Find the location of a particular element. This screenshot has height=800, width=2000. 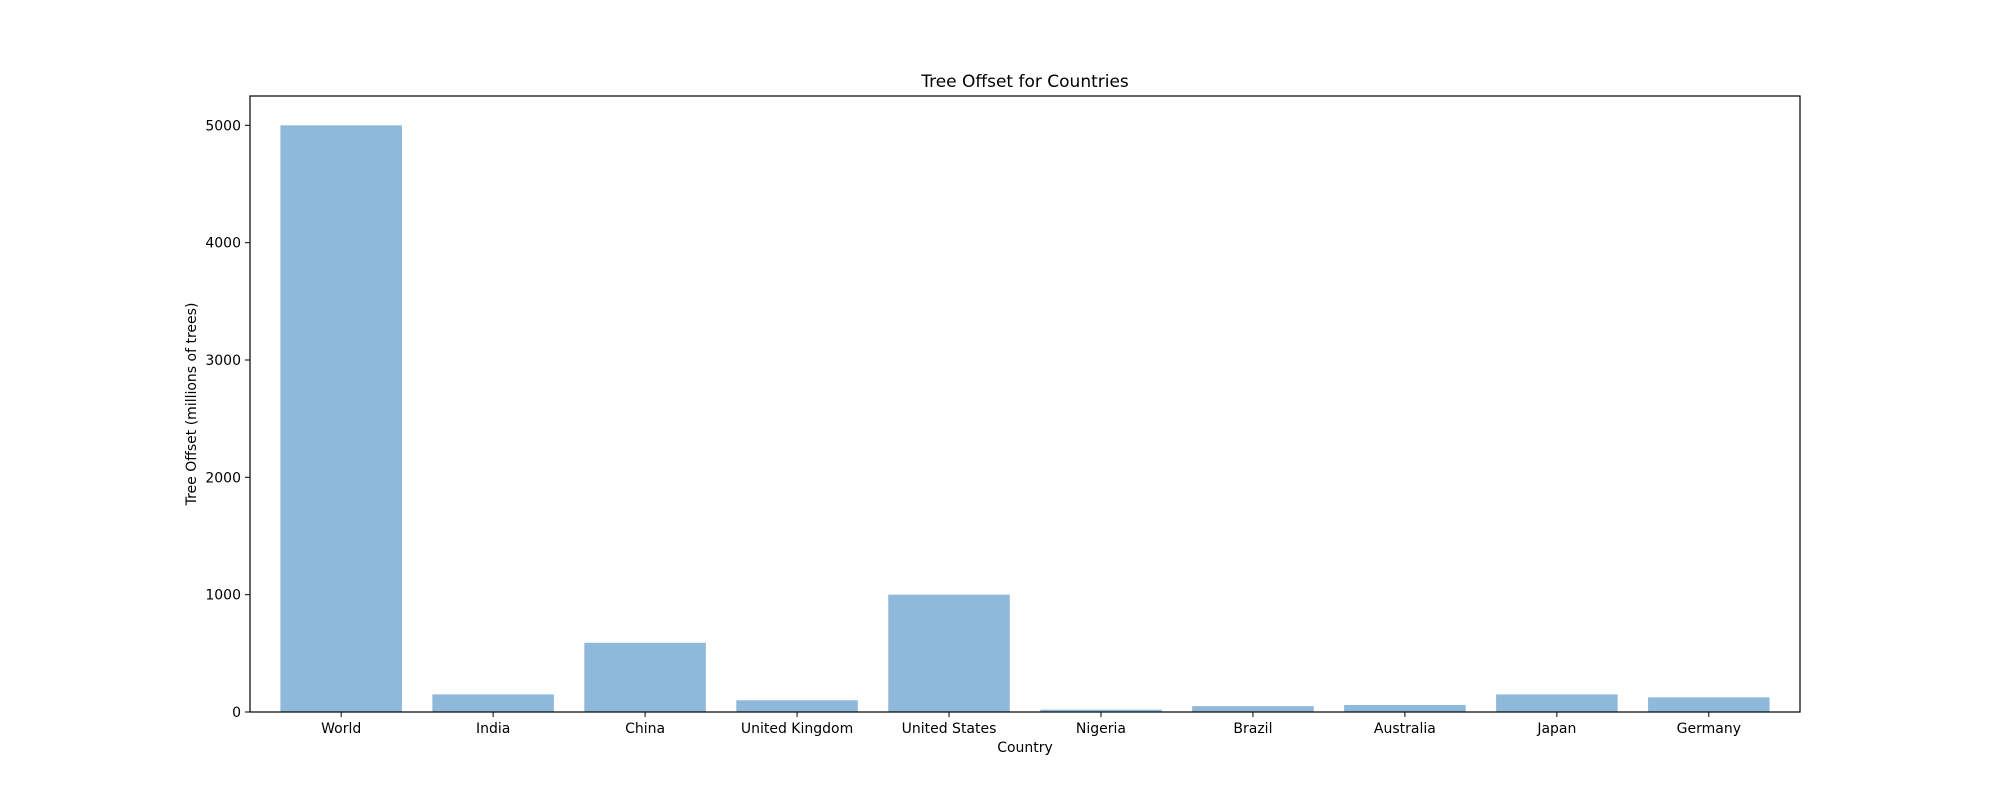

bar-india is located at coordinates (493, 703).